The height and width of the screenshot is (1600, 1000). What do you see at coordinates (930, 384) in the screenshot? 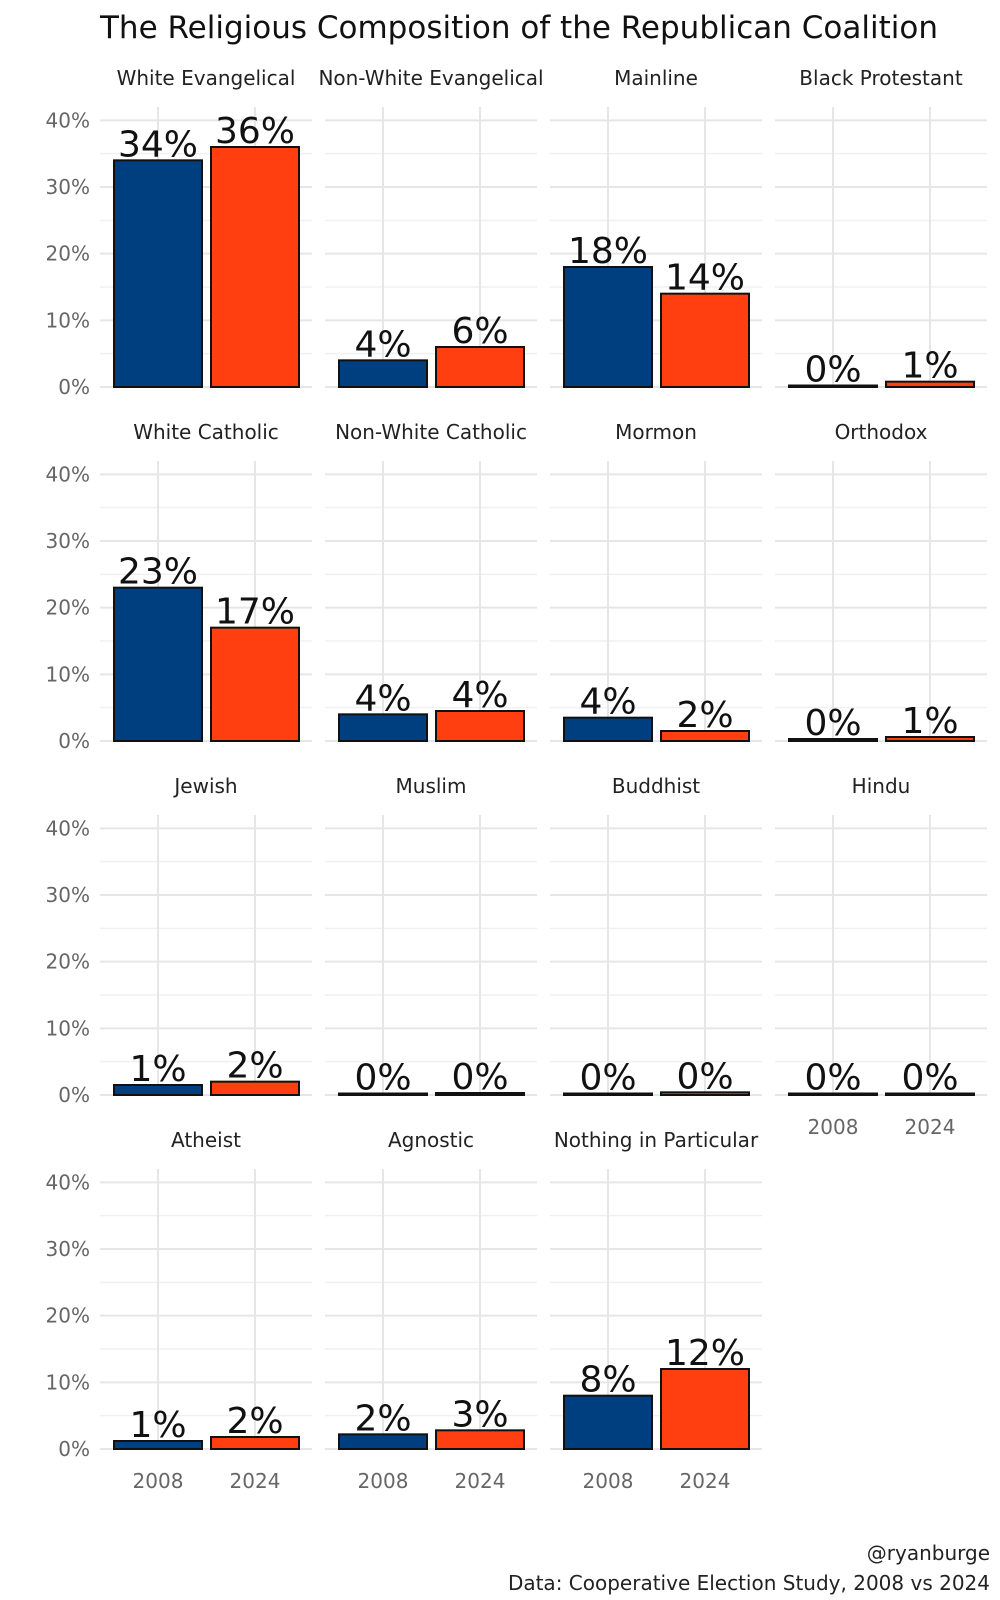
I see `bar-black-protestant-2024` at bounding box center [930, 384].